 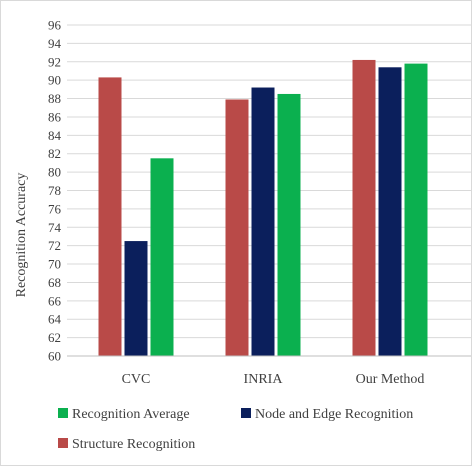 What do you see at coordinates (54, 98) in the screenshot?
I see `y-tick-label: 88` at bounding box center [54, 98].